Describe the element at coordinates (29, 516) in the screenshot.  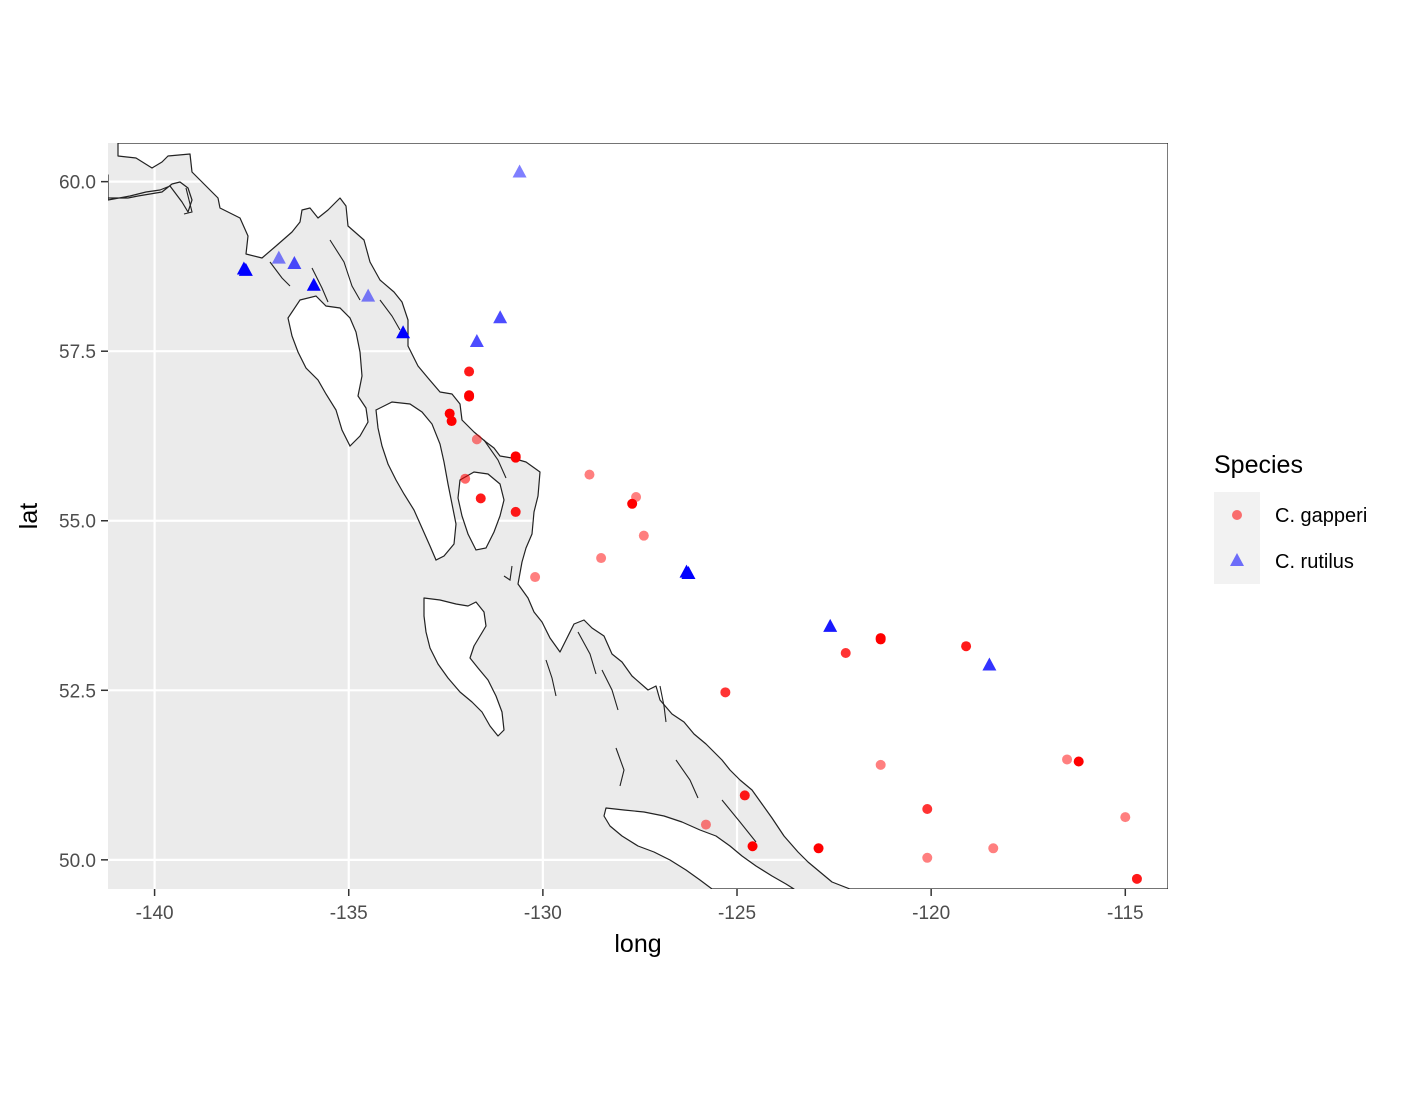
I see `y-axis-title: lat` at that location.